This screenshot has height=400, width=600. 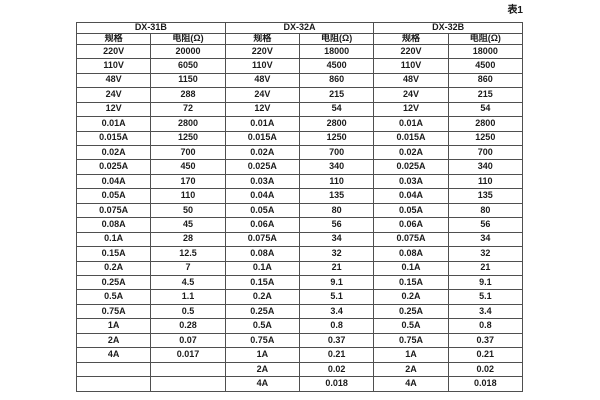 What do you see at coordinates (188, 384) in the screenshot?
I see `resistance-cell` at bounding box center [188, 384].